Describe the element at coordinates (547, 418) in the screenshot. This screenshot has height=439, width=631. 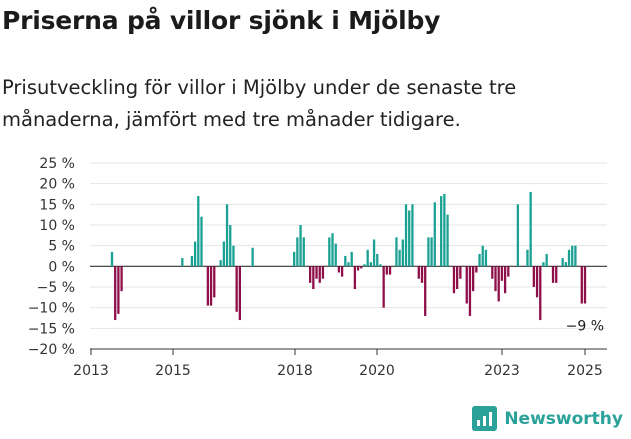
I see `newsworthy-brand: Newsworthy` at that location.